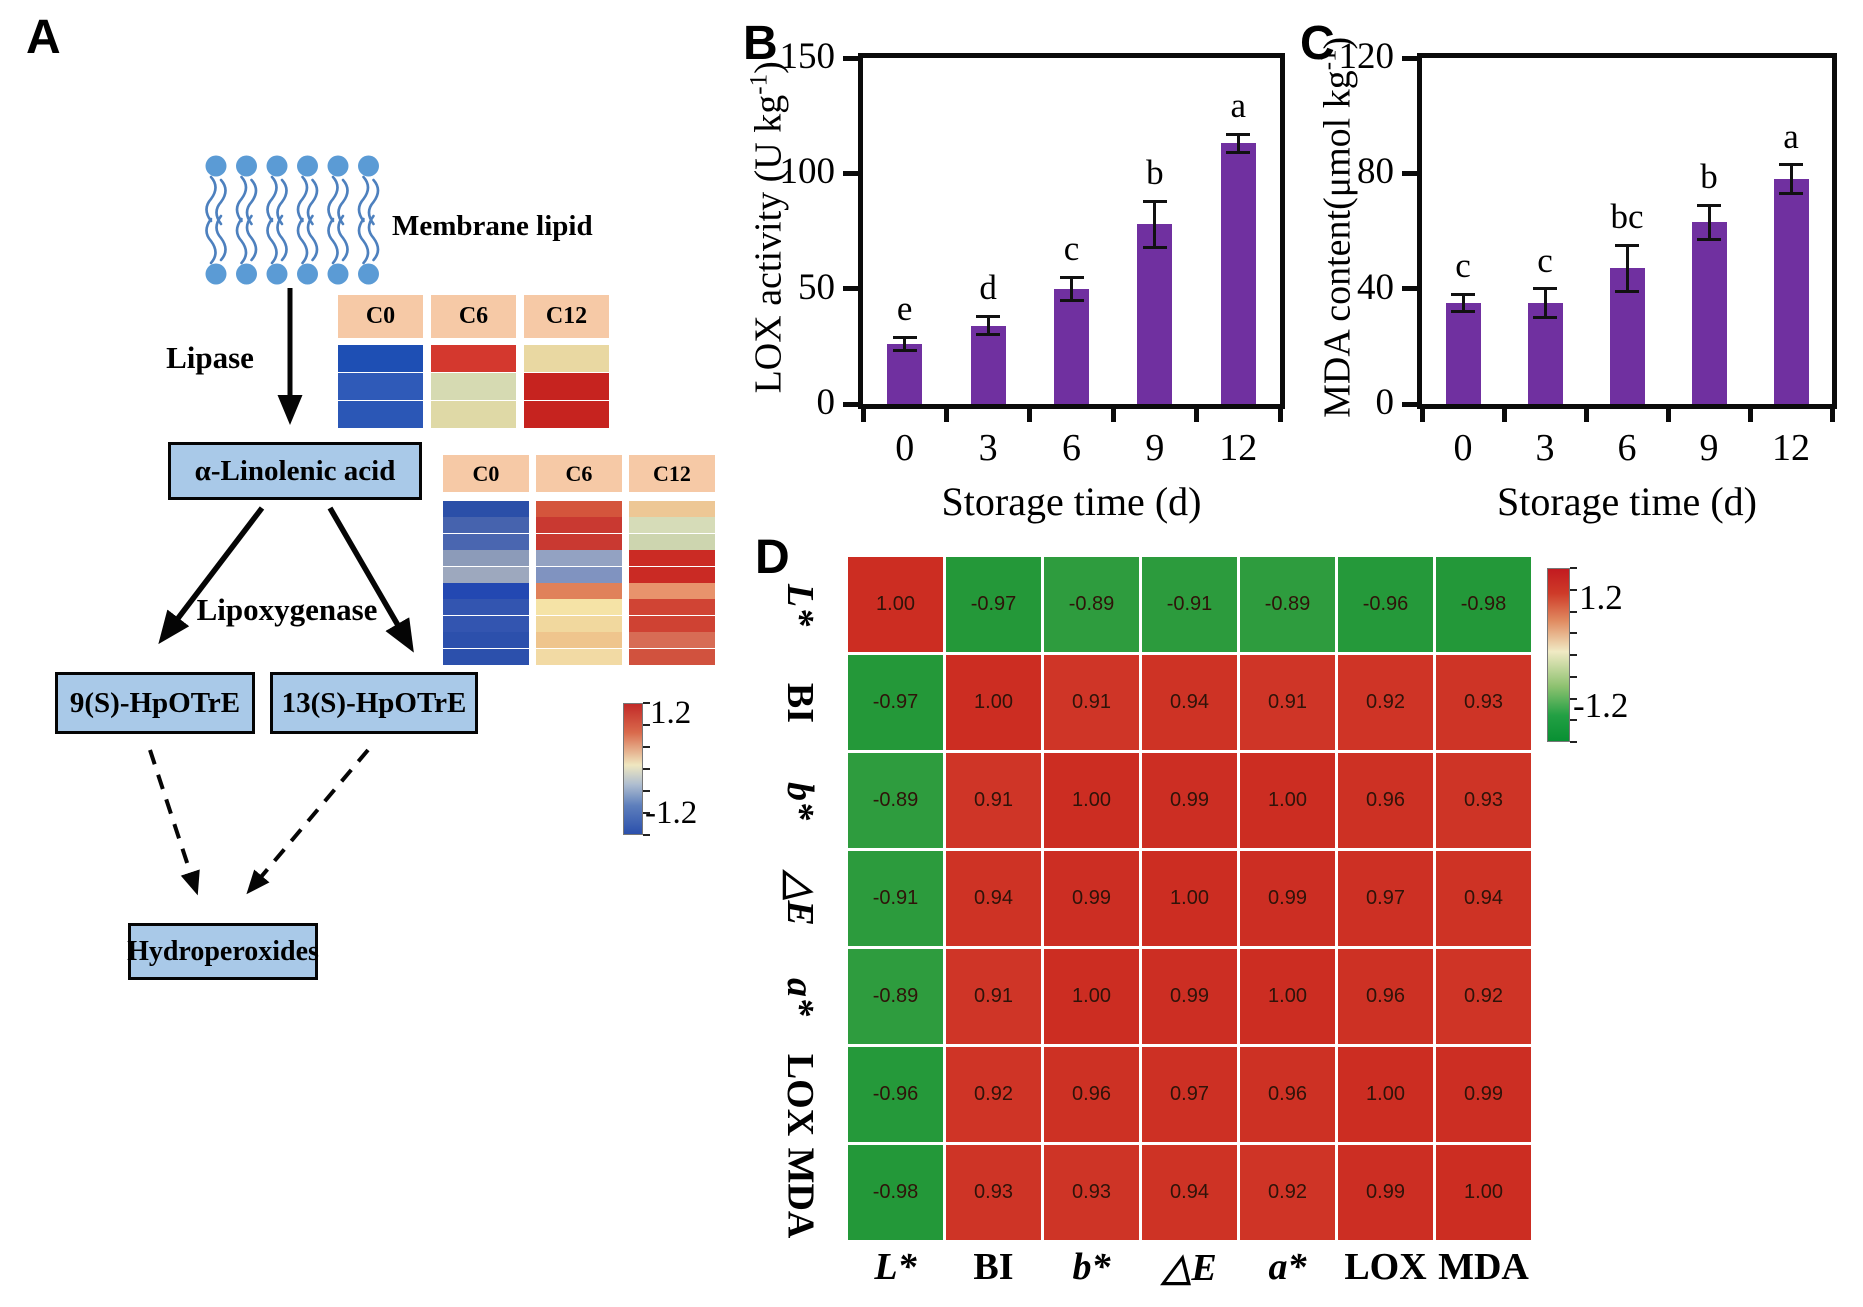  Describe the element at coordinates (800, 800) in the screenshot. I see `heatmap-row-label: b*` at that location.